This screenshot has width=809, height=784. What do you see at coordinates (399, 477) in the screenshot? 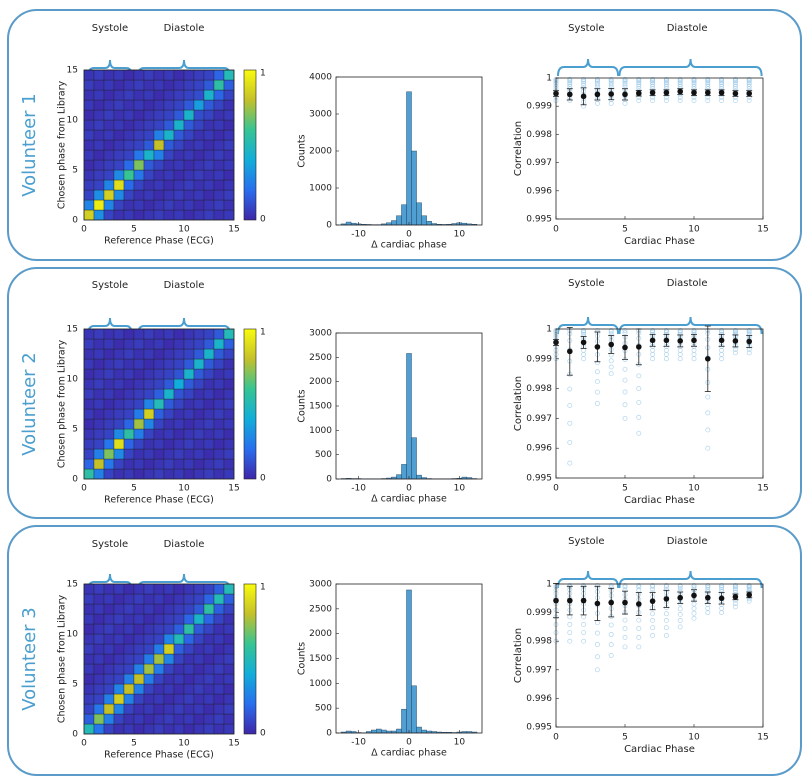
I see `v2-hist-bar` at bounding box center [399, 477].